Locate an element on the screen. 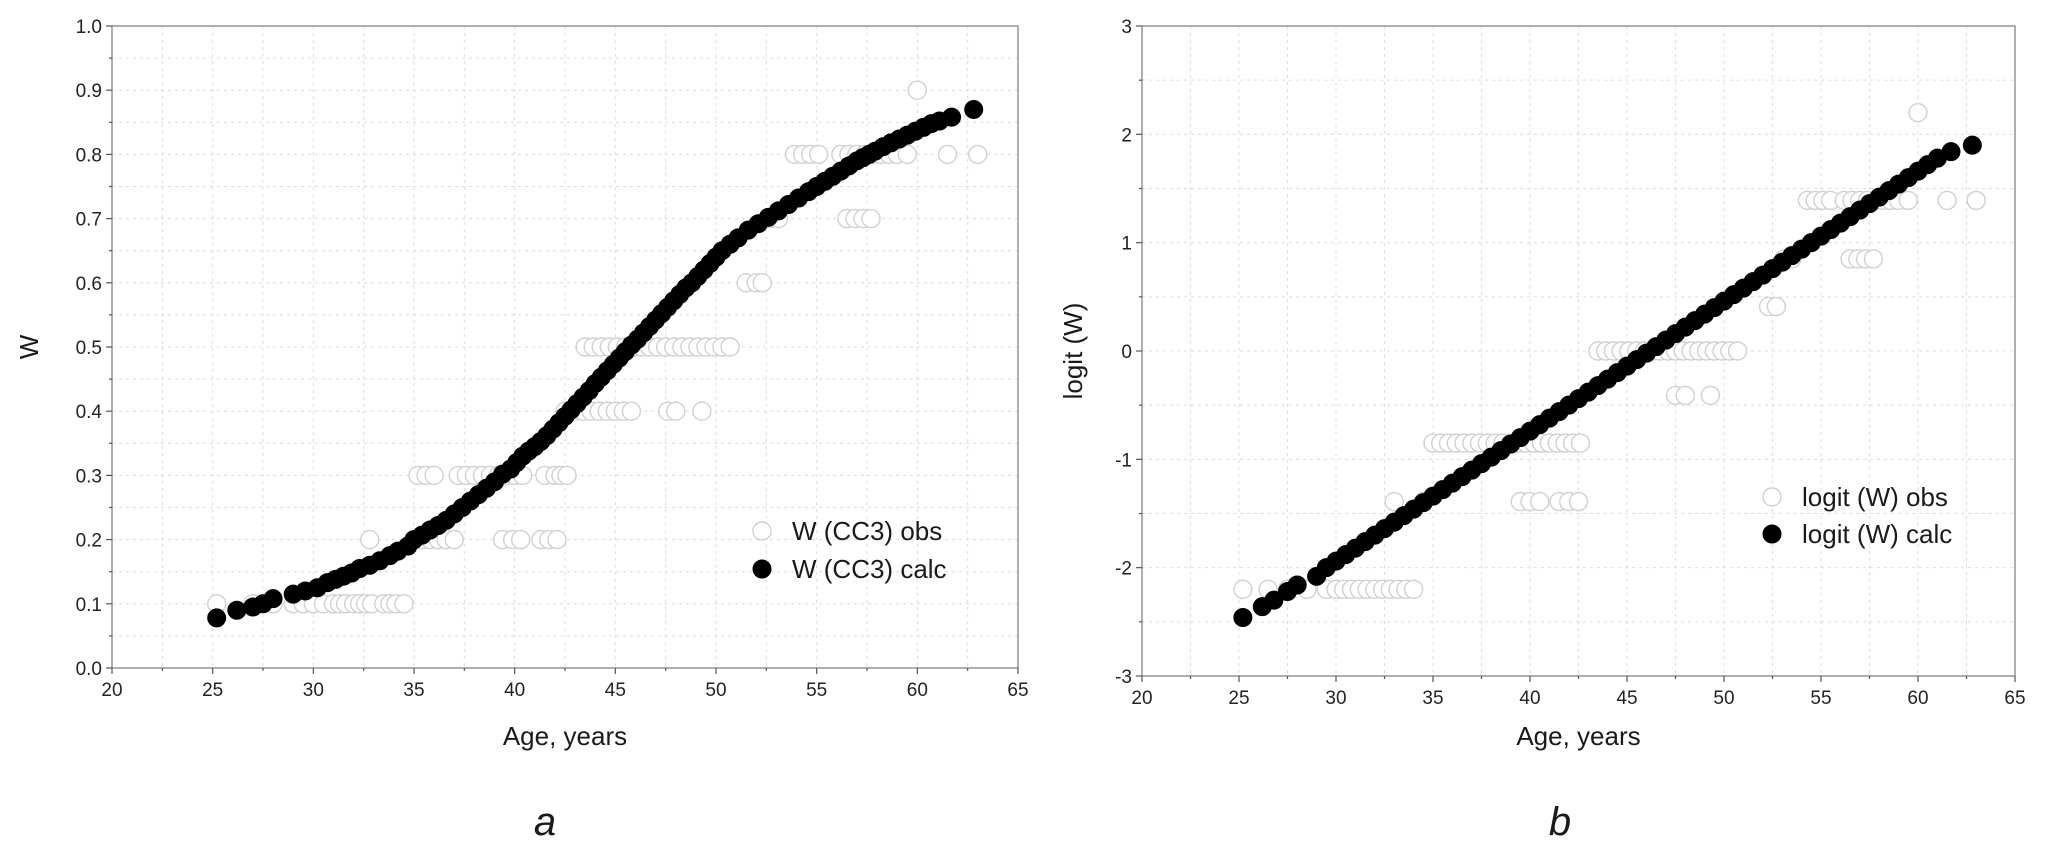 Image resolution: width=2059 pixels, height=852 pixels. panel-label: b is located at coordinates (1560, 822).